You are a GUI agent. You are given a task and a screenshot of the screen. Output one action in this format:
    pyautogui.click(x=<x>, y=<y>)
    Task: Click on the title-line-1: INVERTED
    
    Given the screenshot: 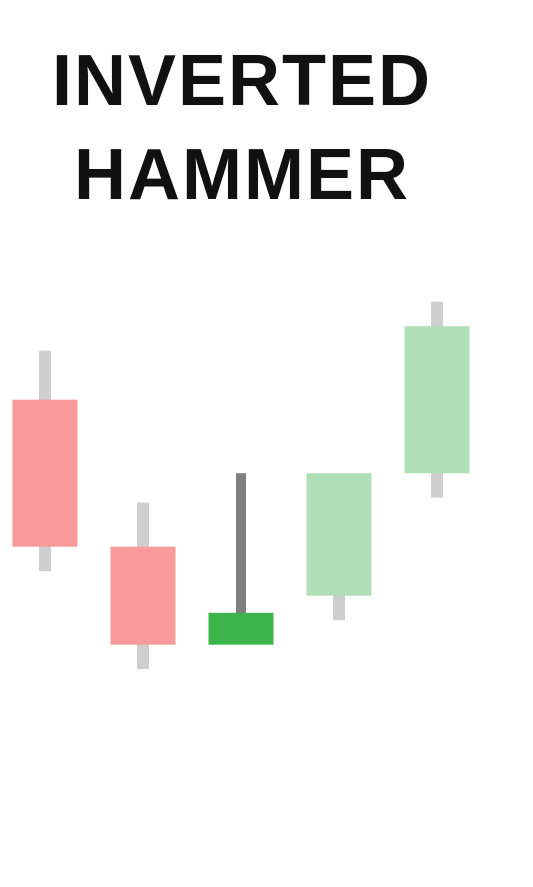 What is the action you would take?
    pyautogui.click(x=242, y=81)
    